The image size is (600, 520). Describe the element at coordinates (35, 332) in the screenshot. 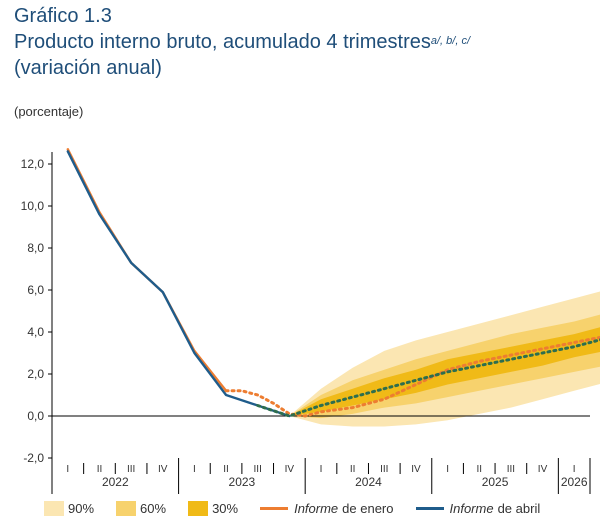

I see `y-tick-label: 4,0` at that location.